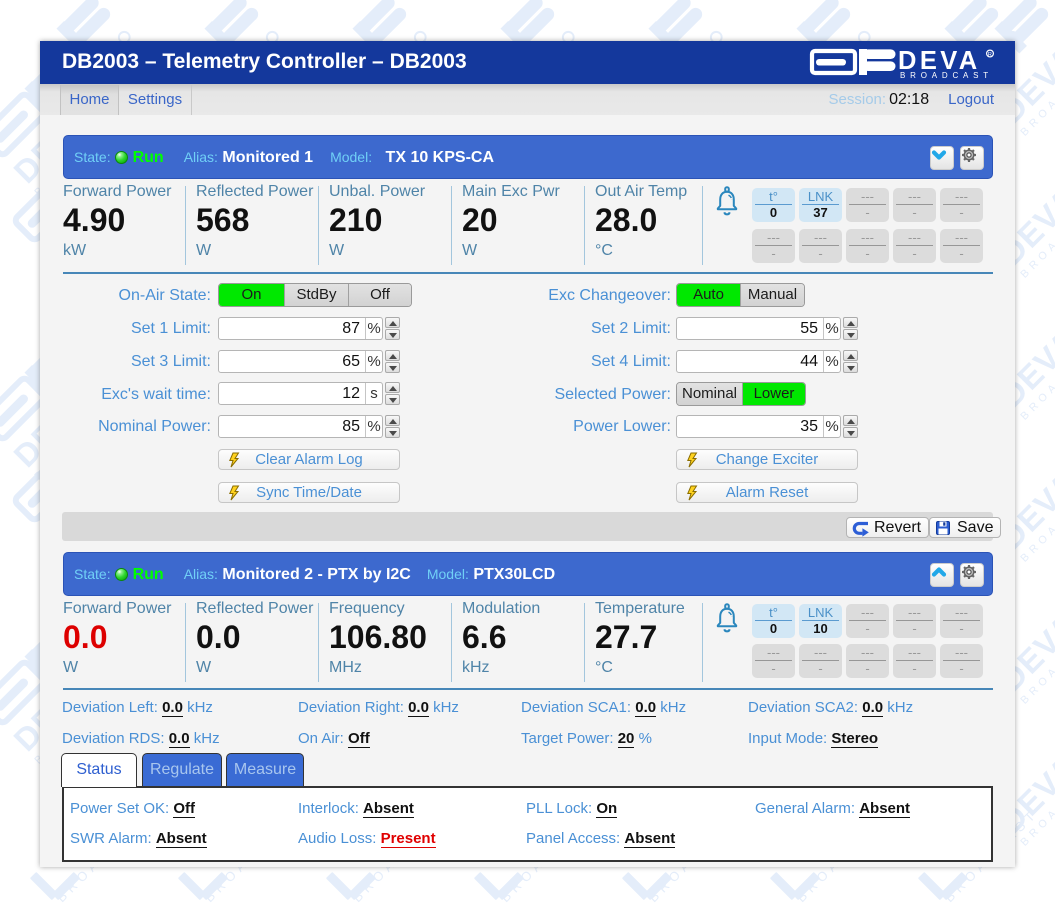 This screenshot has height=911, width=1055. I want to click on svg-text: BROADCAST, so click(946, 75).